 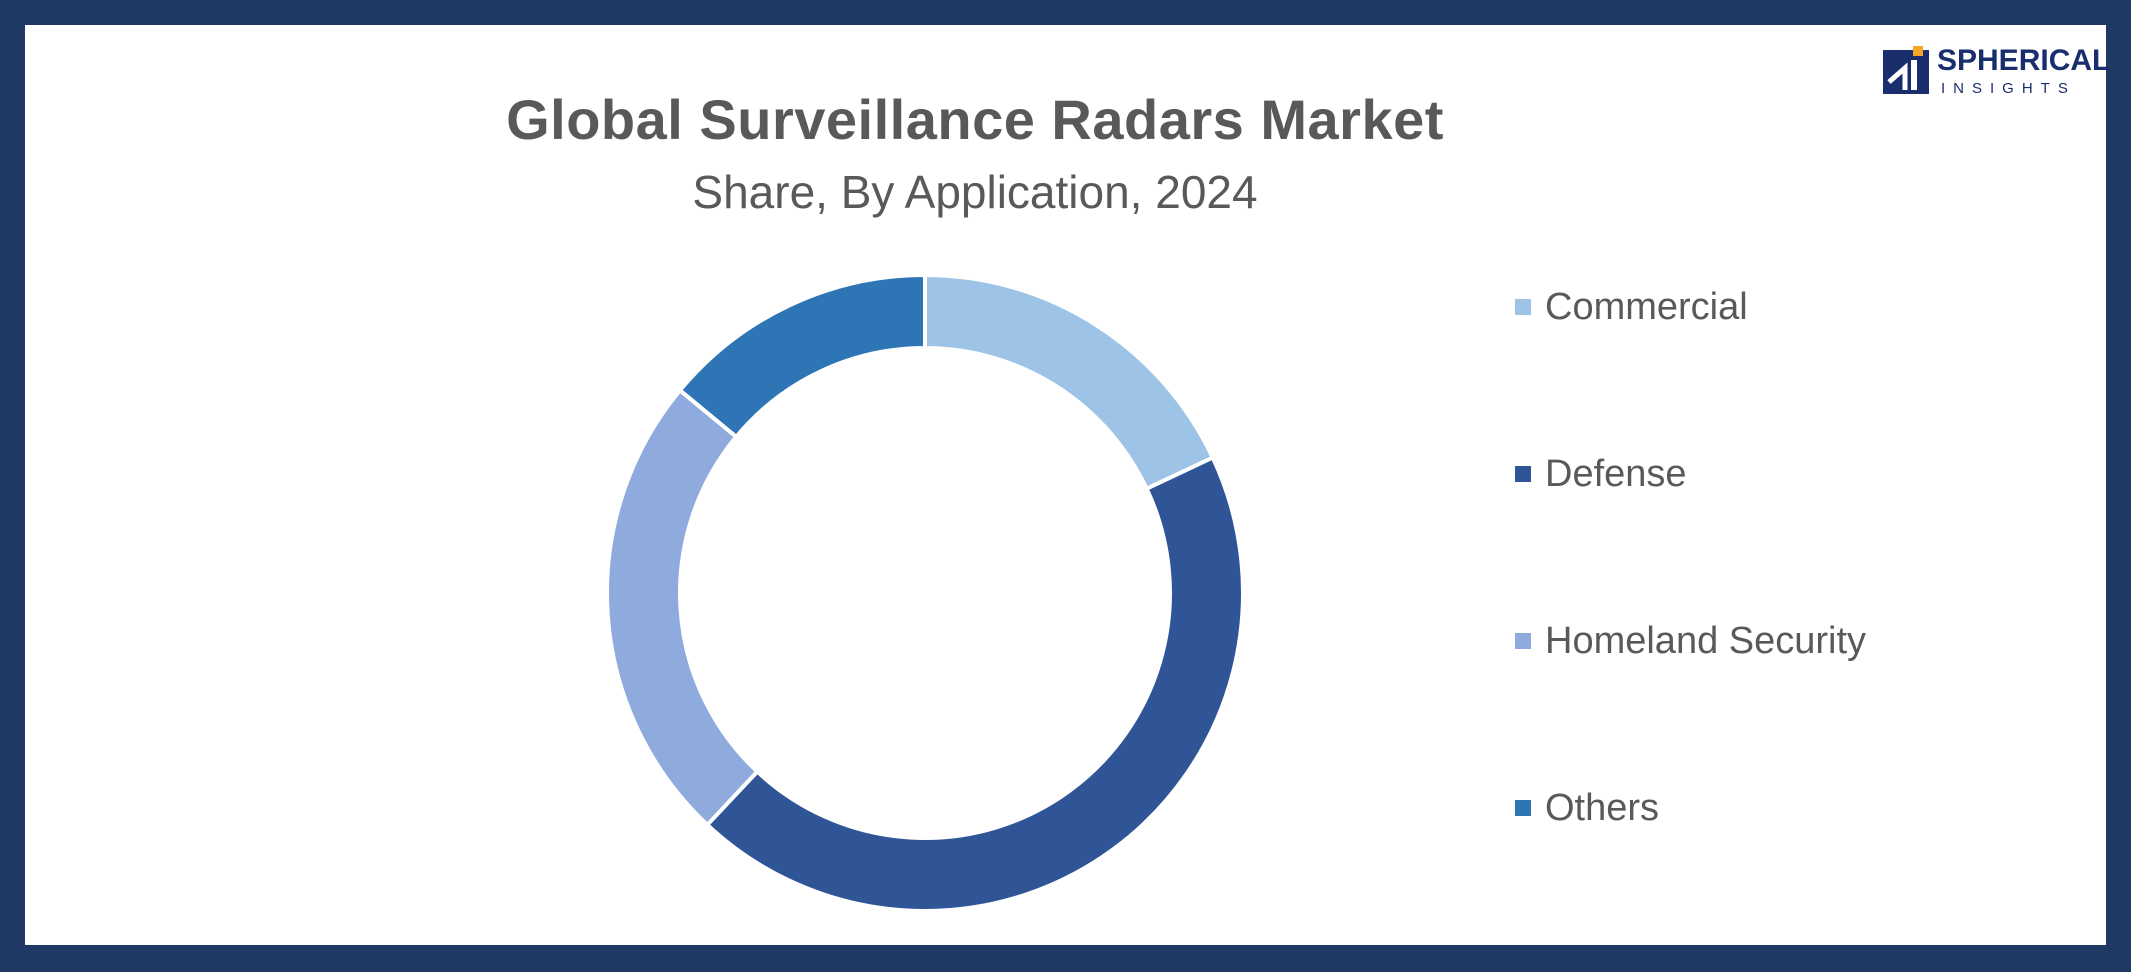 I want to click on legend-item-others: Others, so click(x=1587, y=808).